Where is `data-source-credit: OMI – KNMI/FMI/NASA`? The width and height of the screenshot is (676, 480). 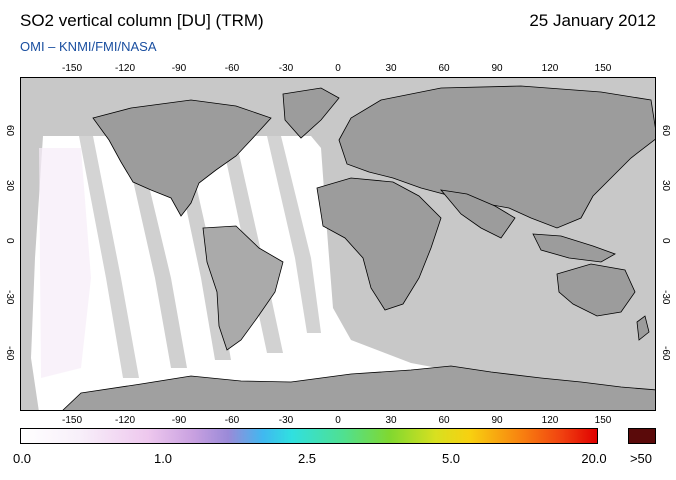
data-source-credit: OMI – KNMI/FMI/NASA is located at coordinates (88, 46).